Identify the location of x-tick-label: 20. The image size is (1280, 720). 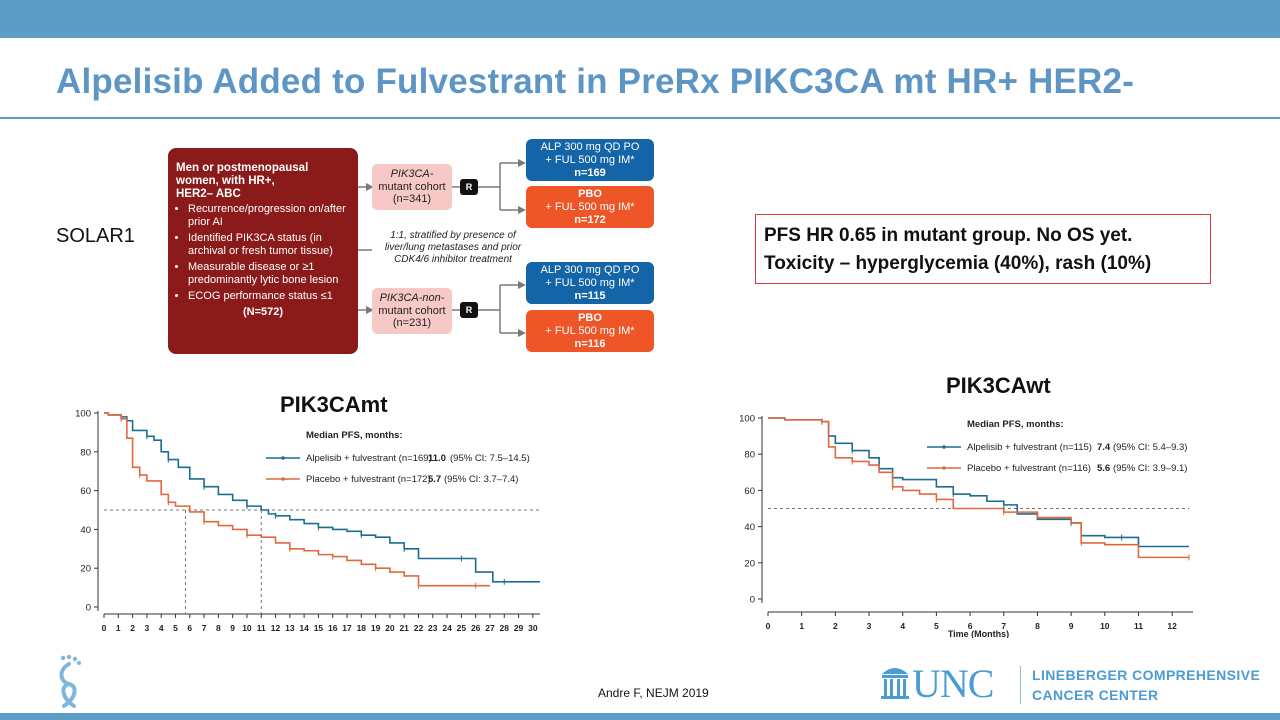
(390, 628).